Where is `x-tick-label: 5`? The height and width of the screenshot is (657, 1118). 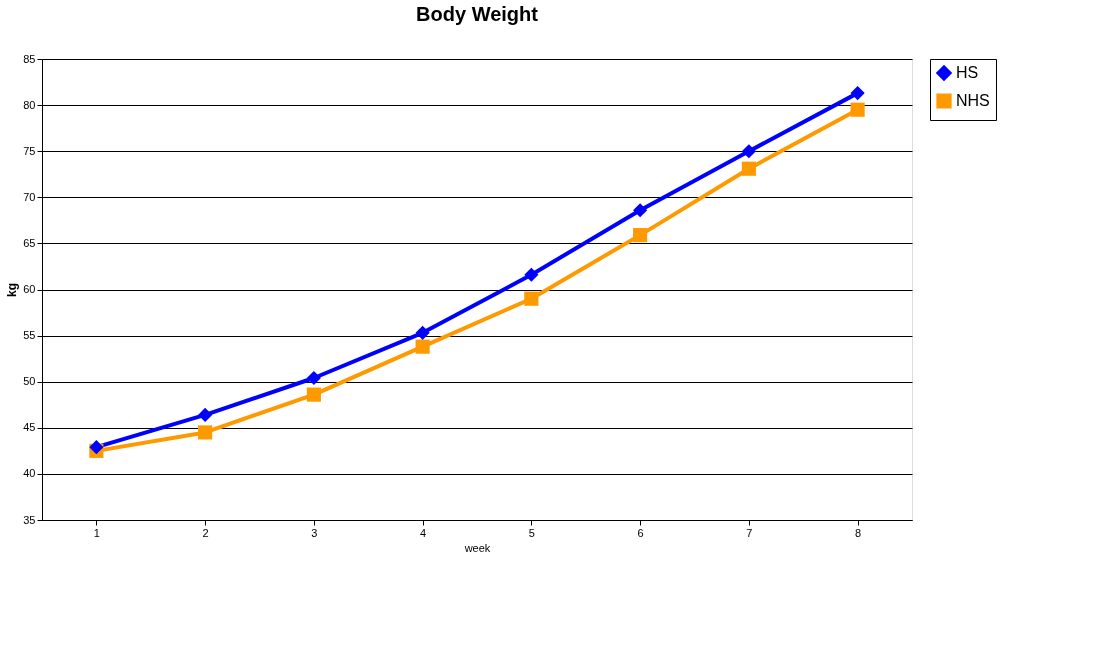 x-tick-label: 5 is located at coordinates (531, 532).